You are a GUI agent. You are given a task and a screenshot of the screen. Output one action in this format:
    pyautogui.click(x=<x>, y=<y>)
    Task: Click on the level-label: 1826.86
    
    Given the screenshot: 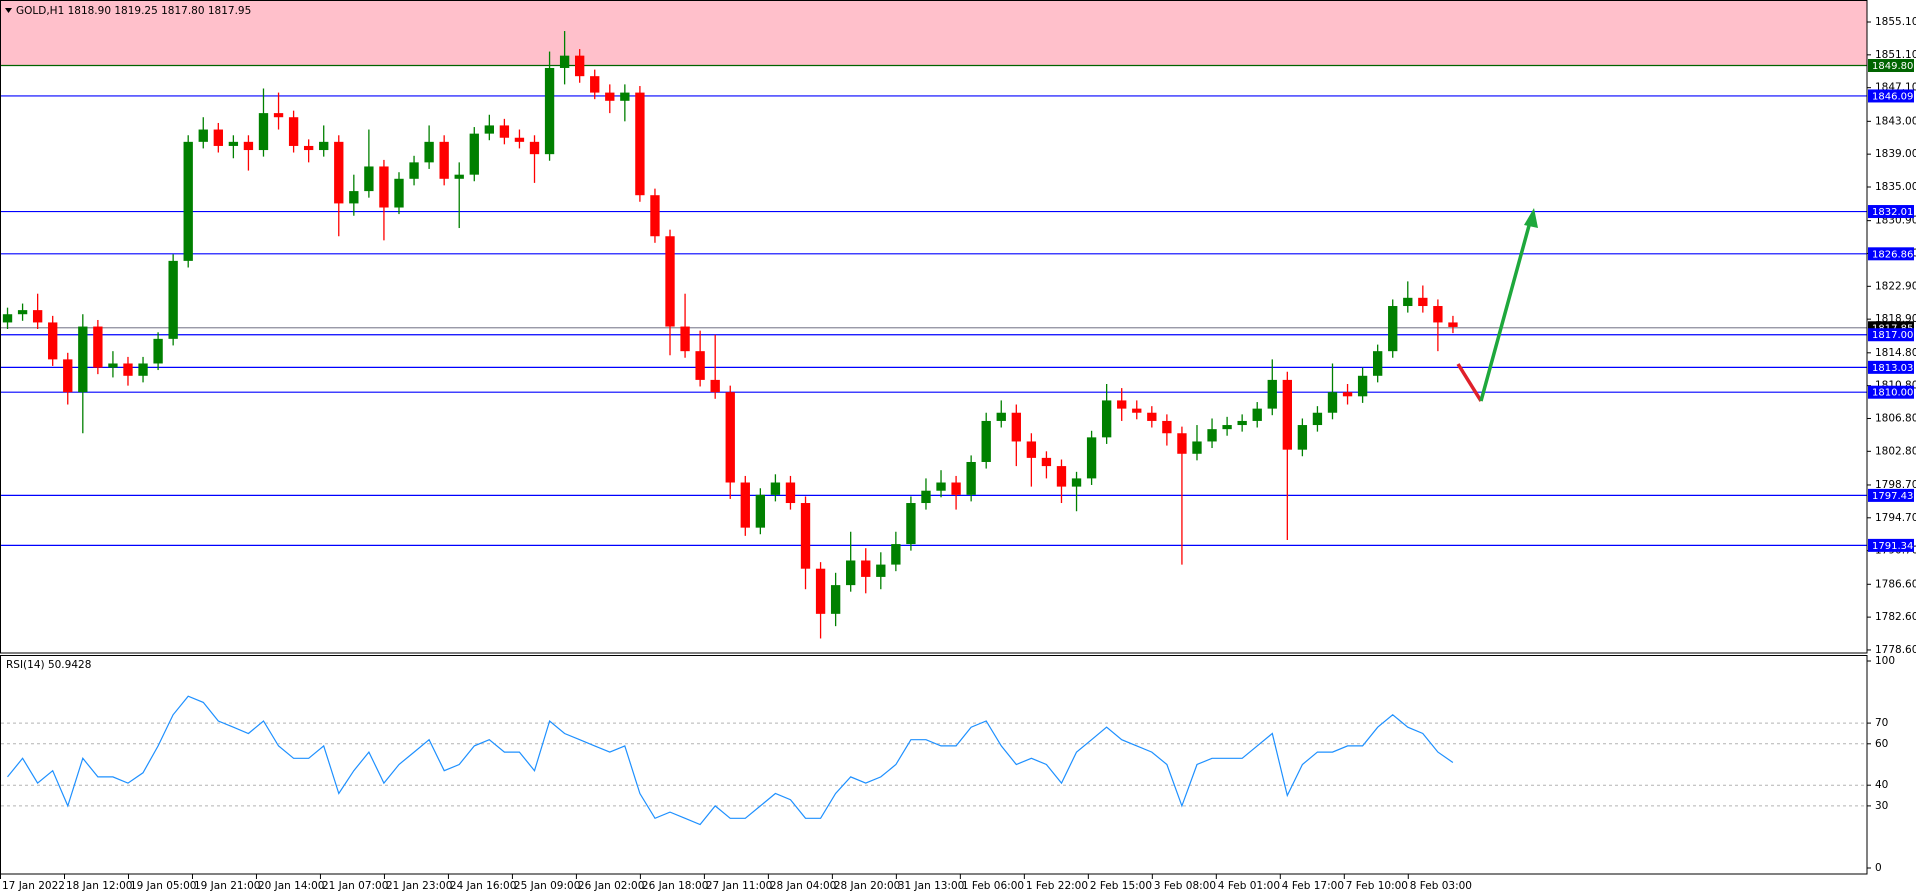 What is the action you would take?
    pyautogui.click(x=1892, y=254)
    